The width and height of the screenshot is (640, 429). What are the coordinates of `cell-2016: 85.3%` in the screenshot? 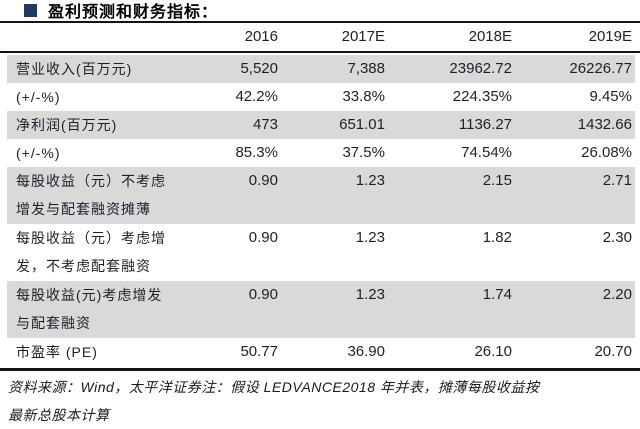 It's located at (256, 152).